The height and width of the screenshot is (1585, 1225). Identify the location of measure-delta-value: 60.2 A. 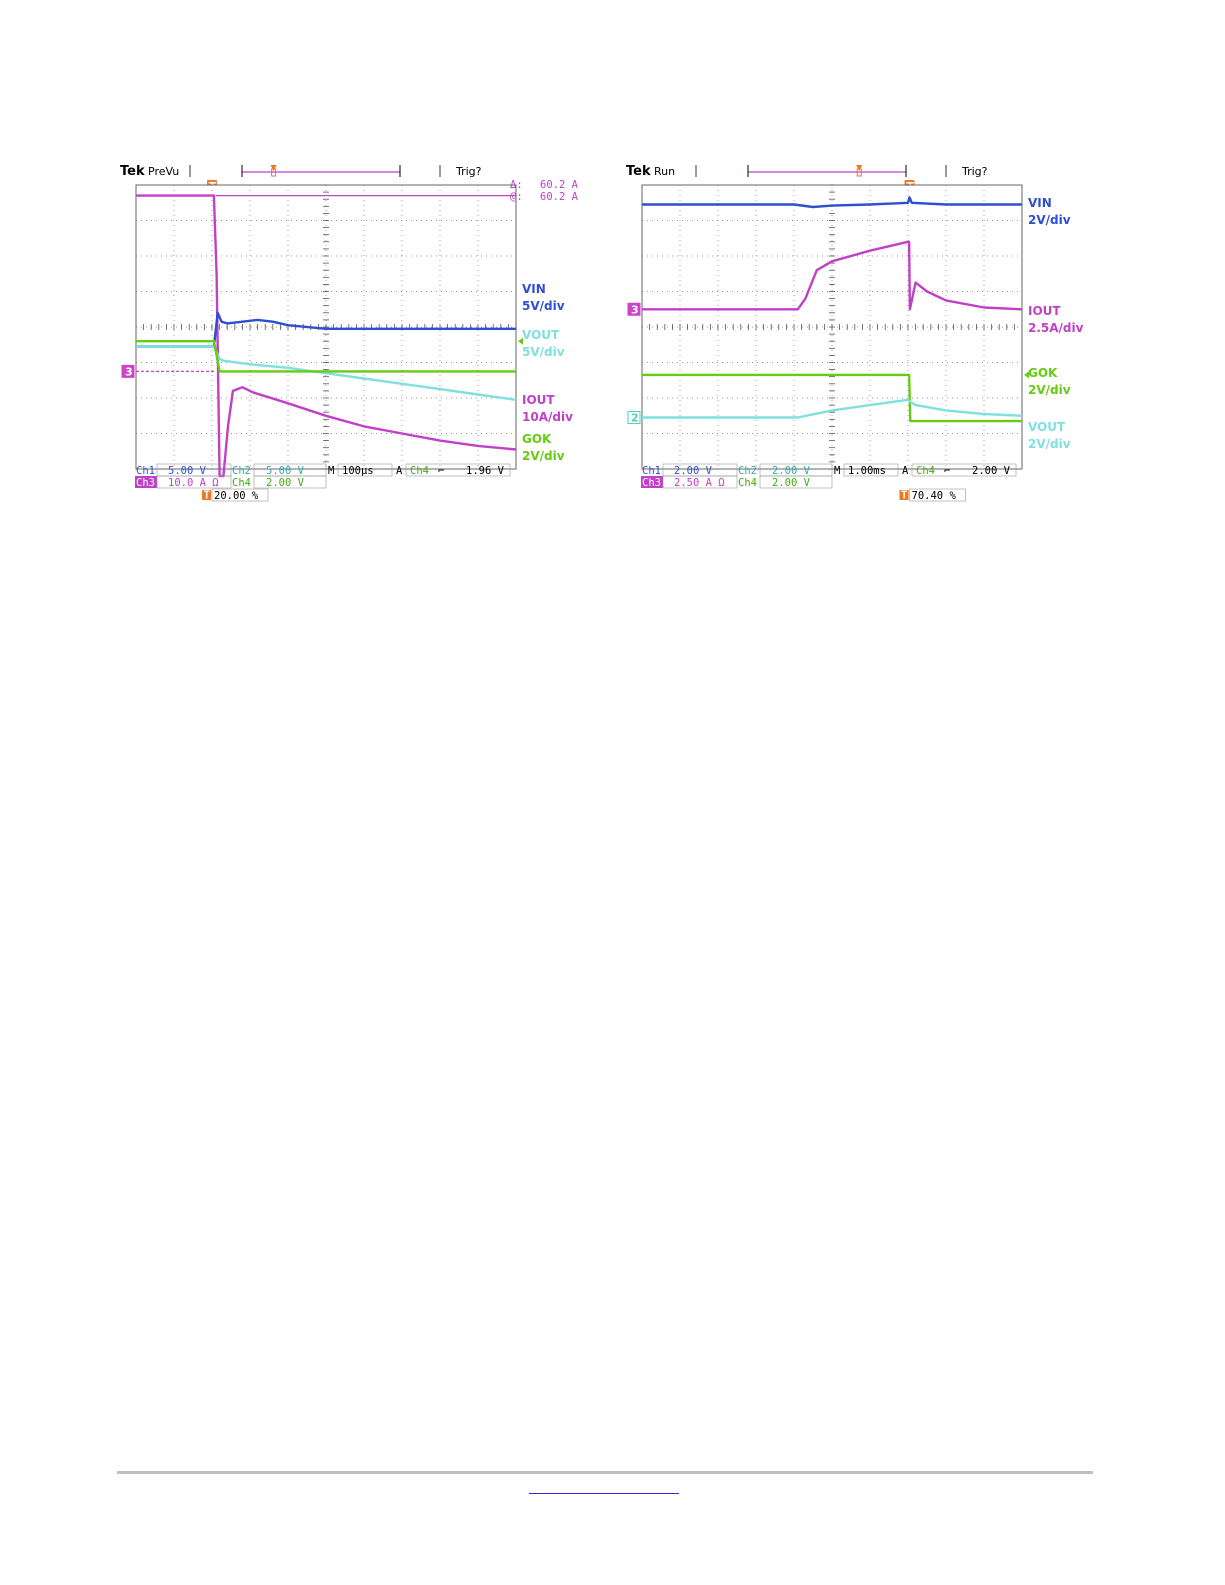
(559, 185).